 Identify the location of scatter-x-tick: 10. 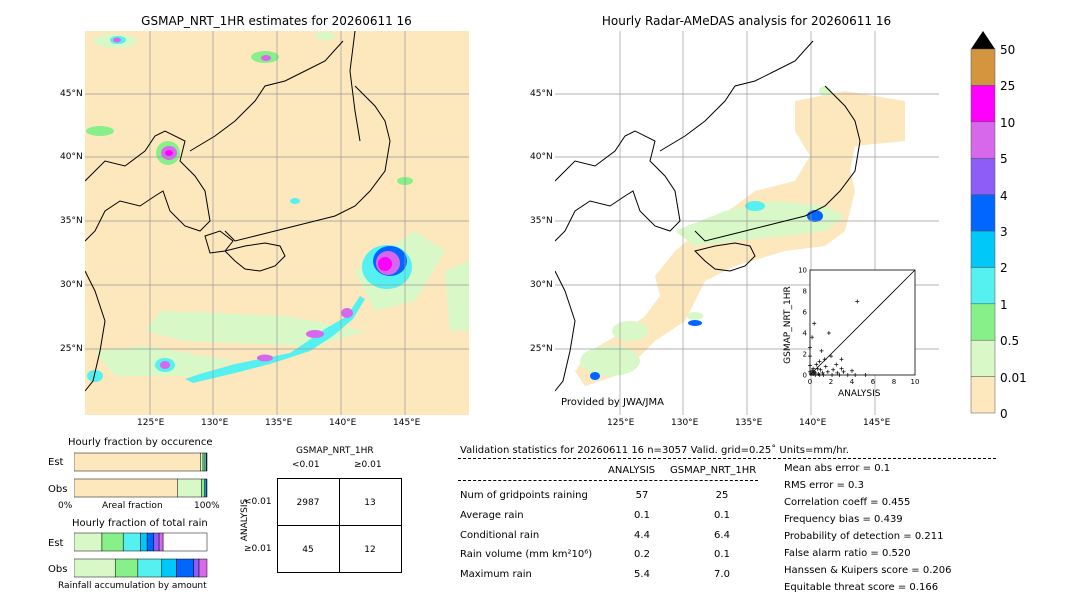
(915, 382).